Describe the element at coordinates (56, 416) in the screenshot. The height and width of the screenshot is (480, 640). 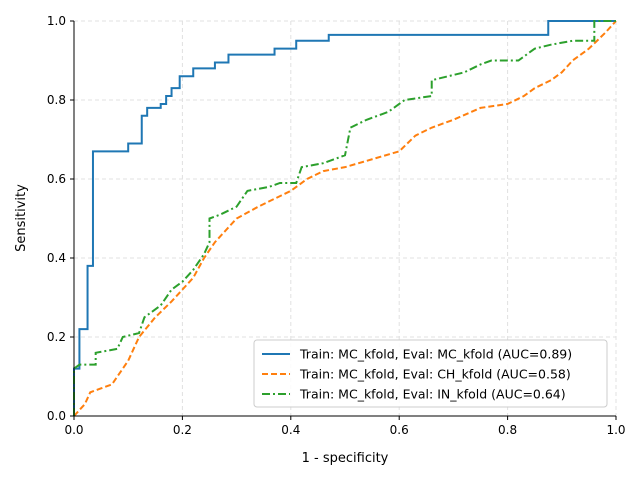
I see `y-tick-label: 0.0` at that location.